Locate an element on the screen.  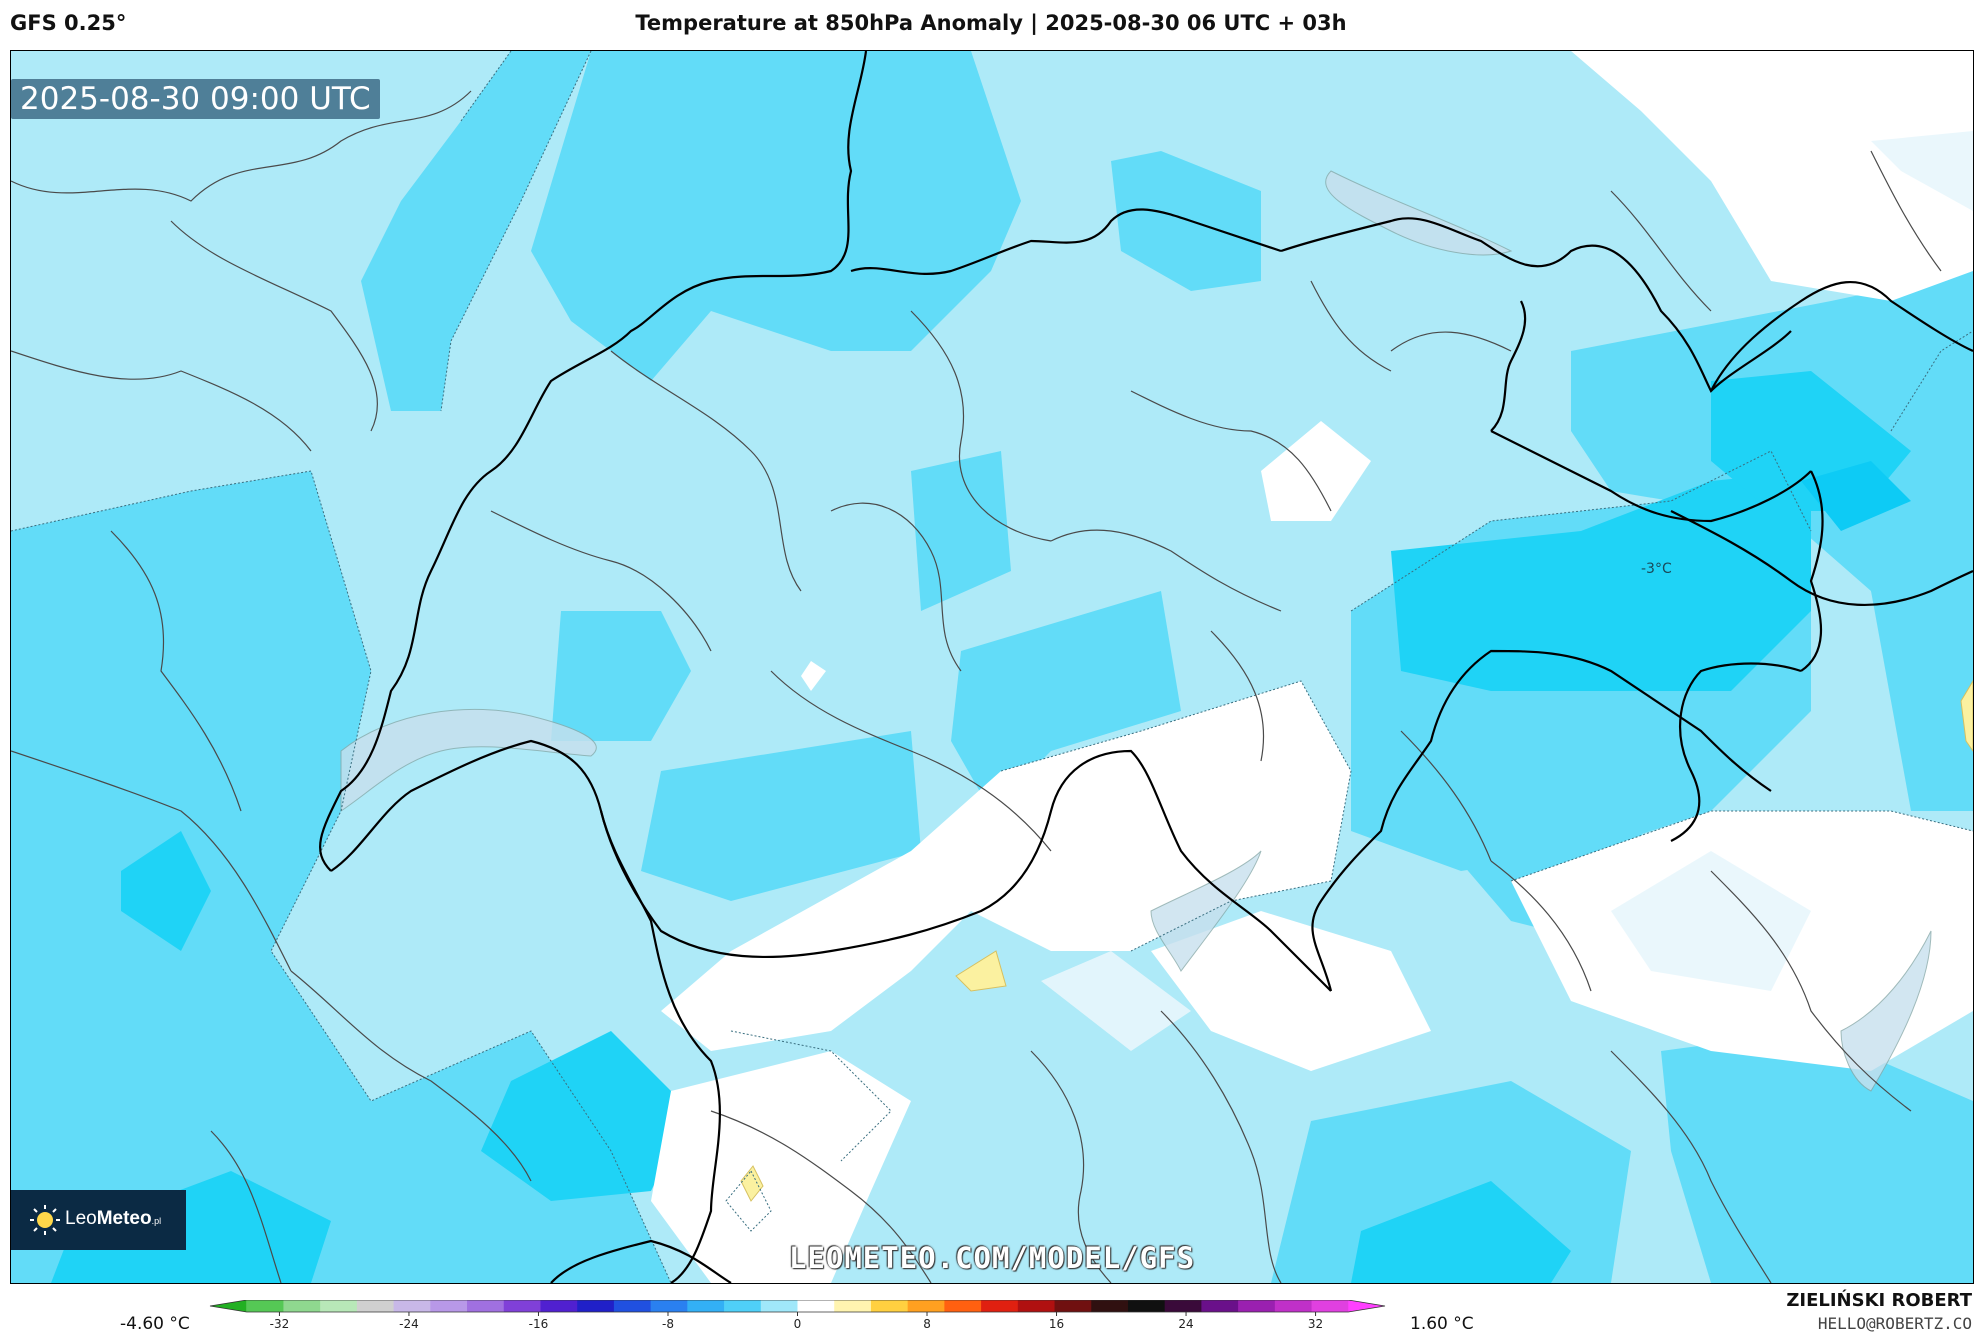
model-label: GFS 0.25° is located at coordinates (68, 23).